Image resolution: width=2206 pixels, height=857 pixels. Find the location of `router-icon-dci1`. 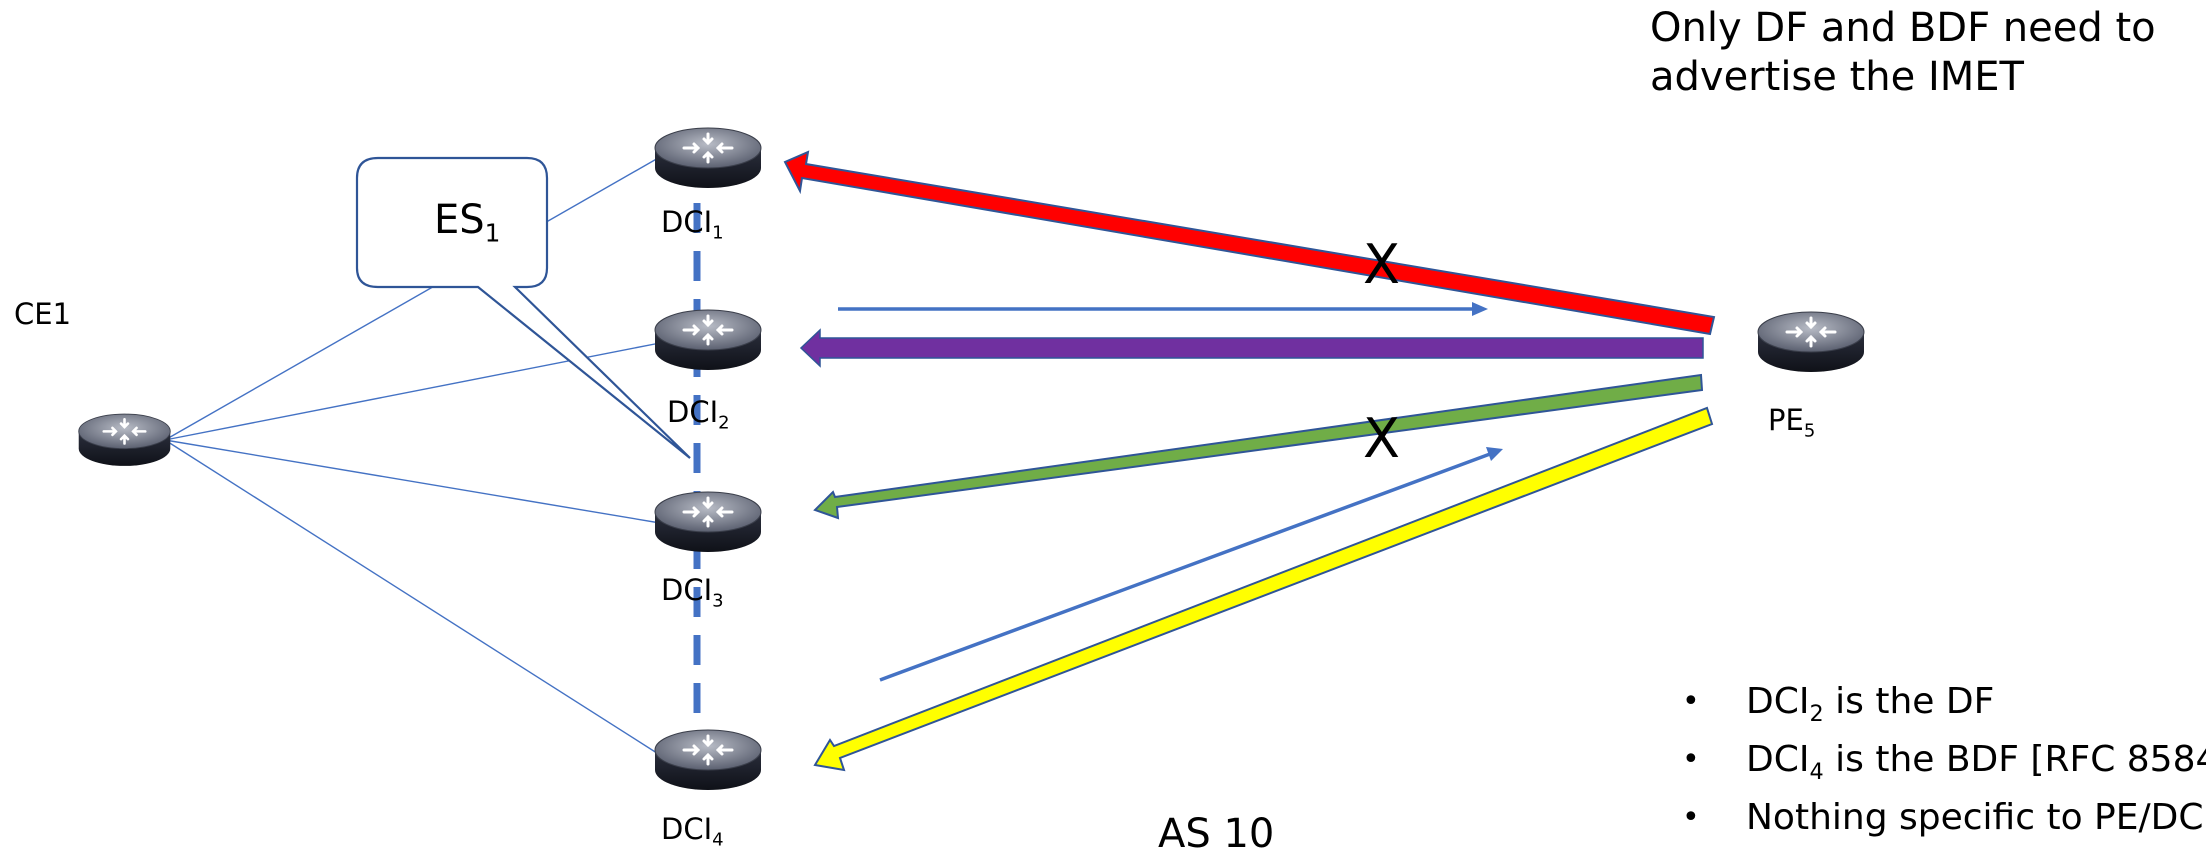

router-icon-dci1 is located at coordinates (708, 158).